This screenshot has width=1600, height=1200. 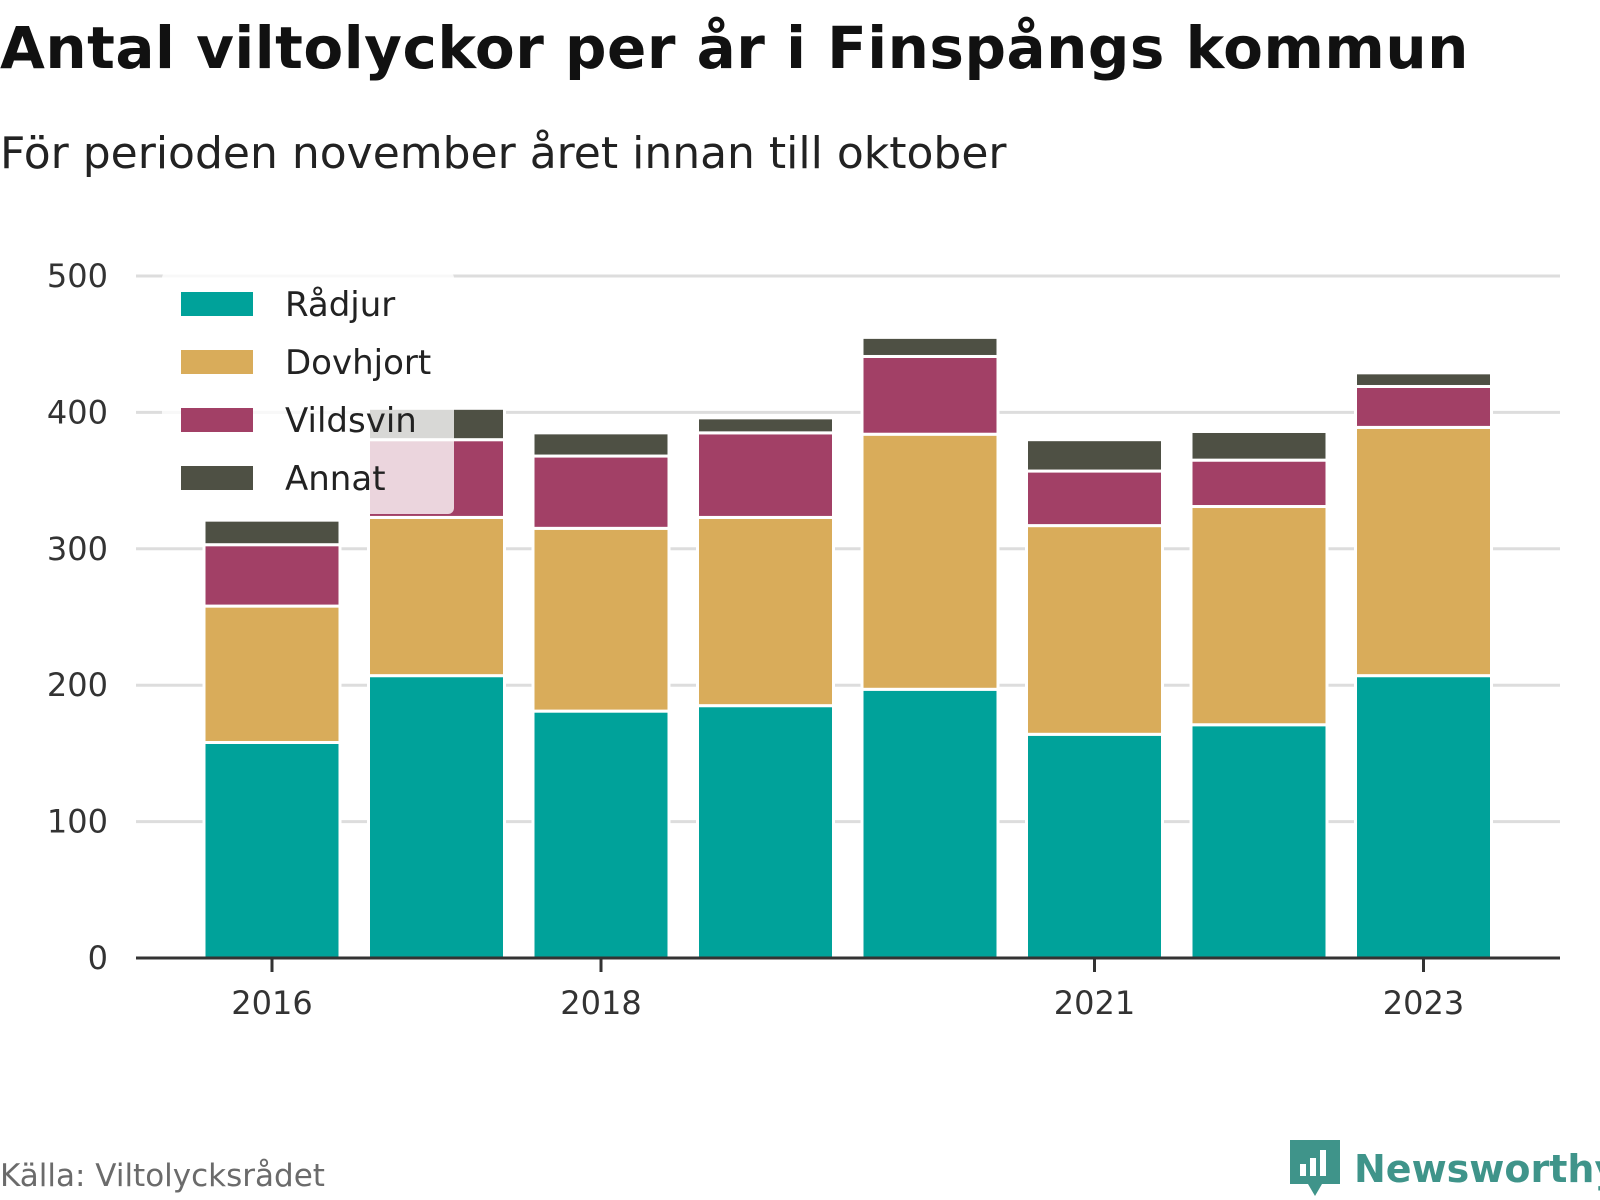 I want to click on legend-label-annat: Annat, so click(x=335, y=479).